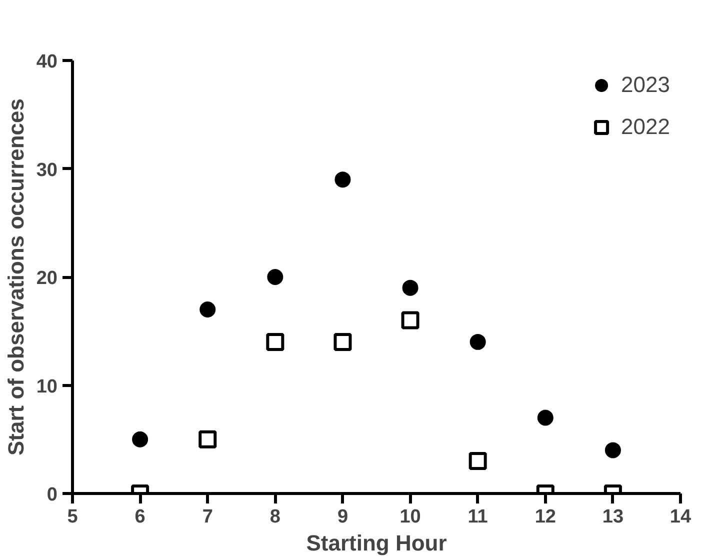 The height and width of the screenshot is (560, 702). I want to click on y-tick-label: 0, so click(52, 495).